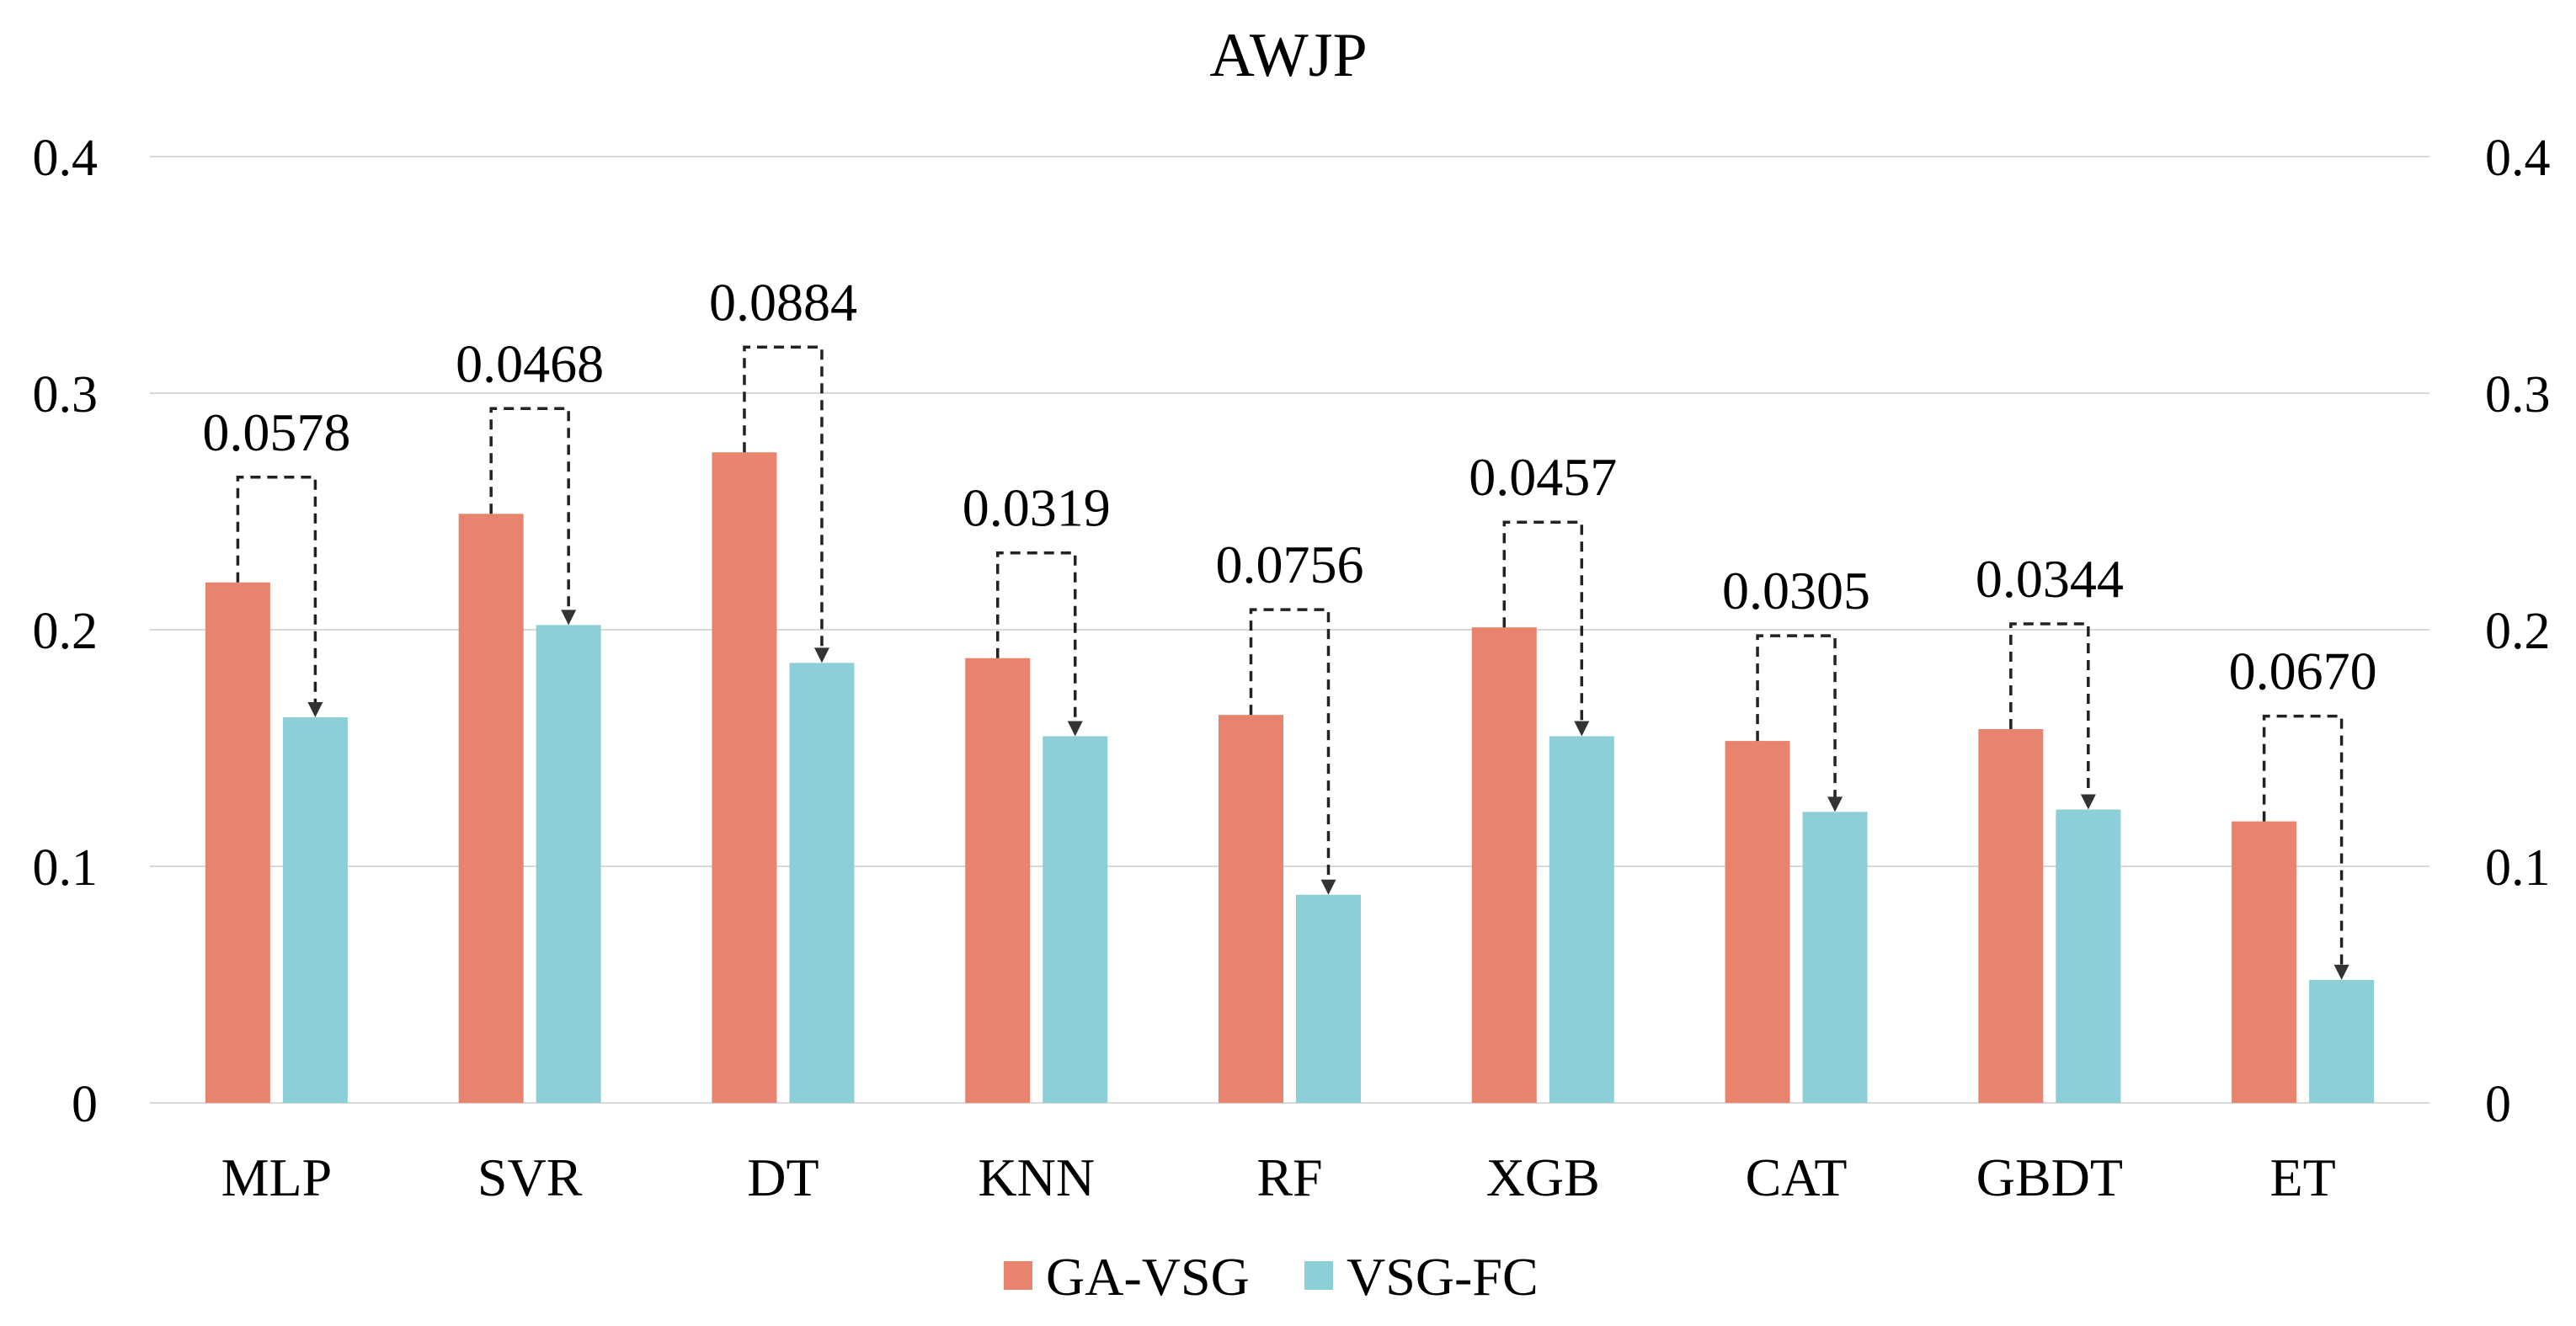 This screenshot has width=2576, height=1326. What do you see at coordinates (744, 777) in the screenshot?
I see `bar-ga-vsg-dt` at bounding box center [744, 777].